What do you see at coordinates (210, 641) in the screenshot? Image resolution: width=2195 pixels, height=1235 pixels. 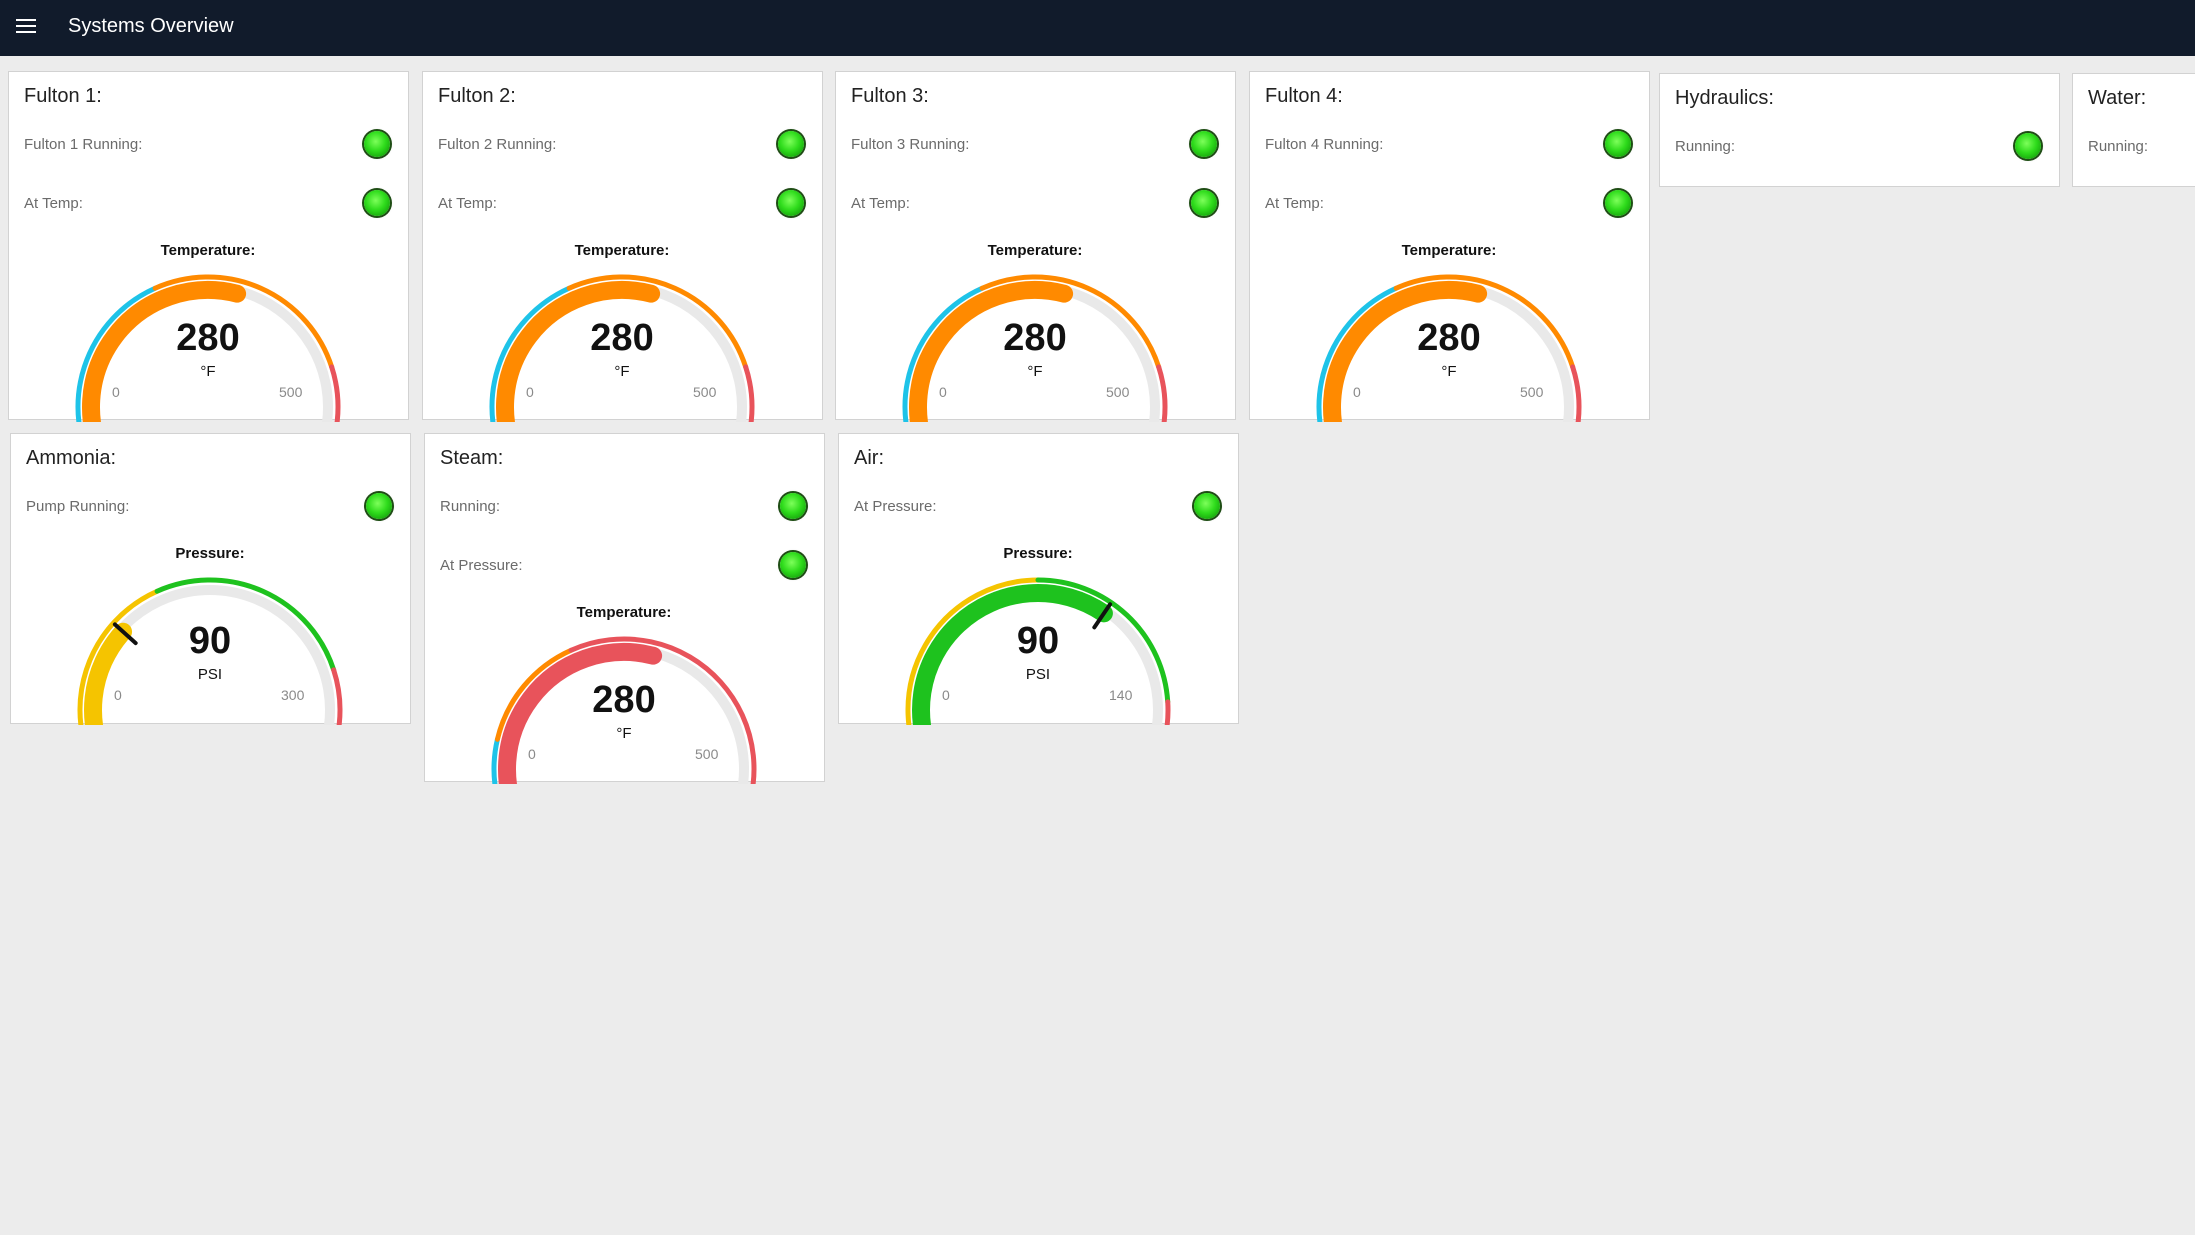 I see `gauge-value: 90` at bounding box center [210, 641].